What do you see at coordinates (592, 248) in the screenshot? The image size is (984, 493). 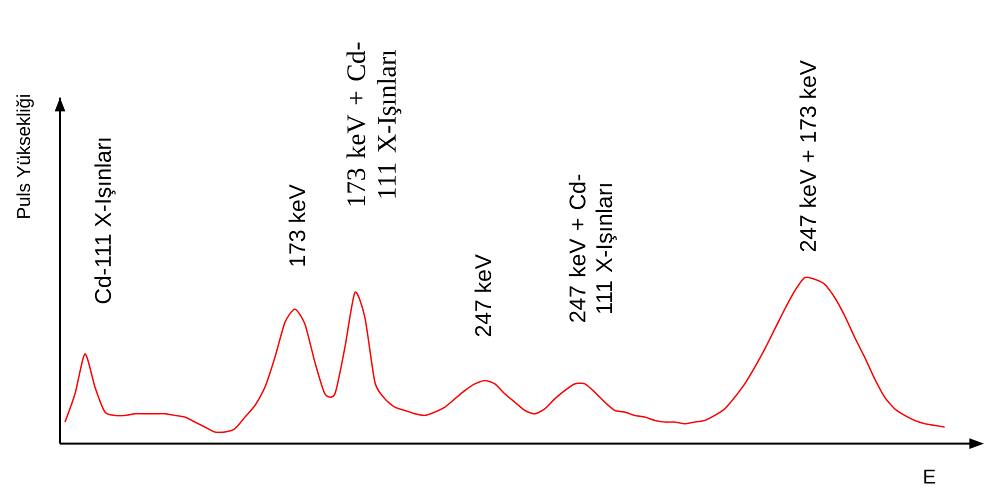 I see `annotation: 247 keV + Cd-111 X-Işınları` at bounding box center [592, 248].